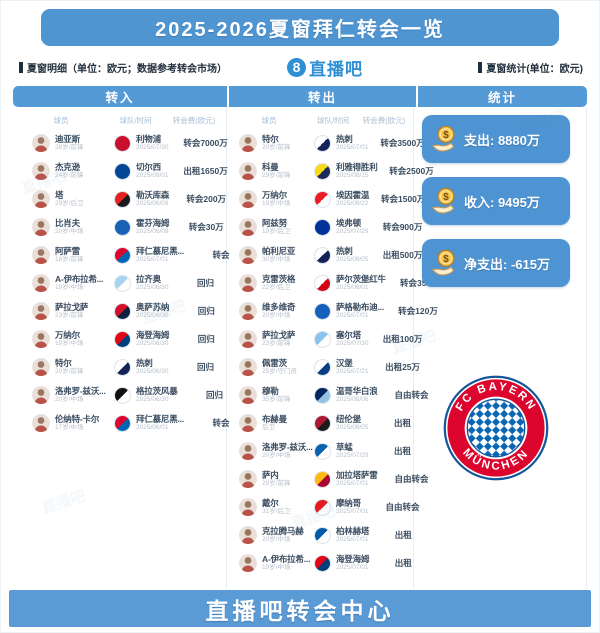 The height and width of the screenshot is (633, 600). I want to click on table-row: 萨拉戈萨 23岁/前锋 奥萨苏纳 2025/06/30 回归, so click(119, 311).